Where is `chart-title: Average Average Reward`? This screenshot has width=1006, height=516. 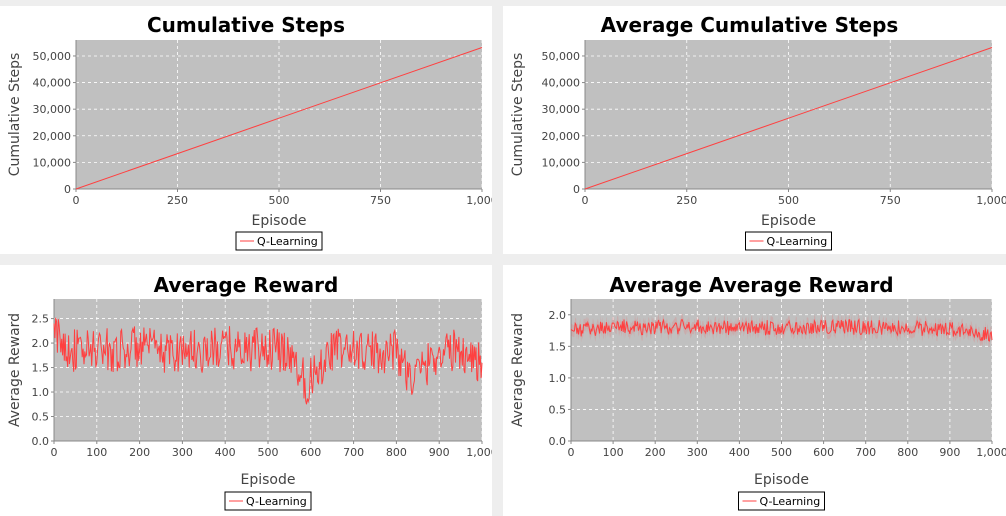 chart-title: Average Average Reward is located at coordinates (751, 285).